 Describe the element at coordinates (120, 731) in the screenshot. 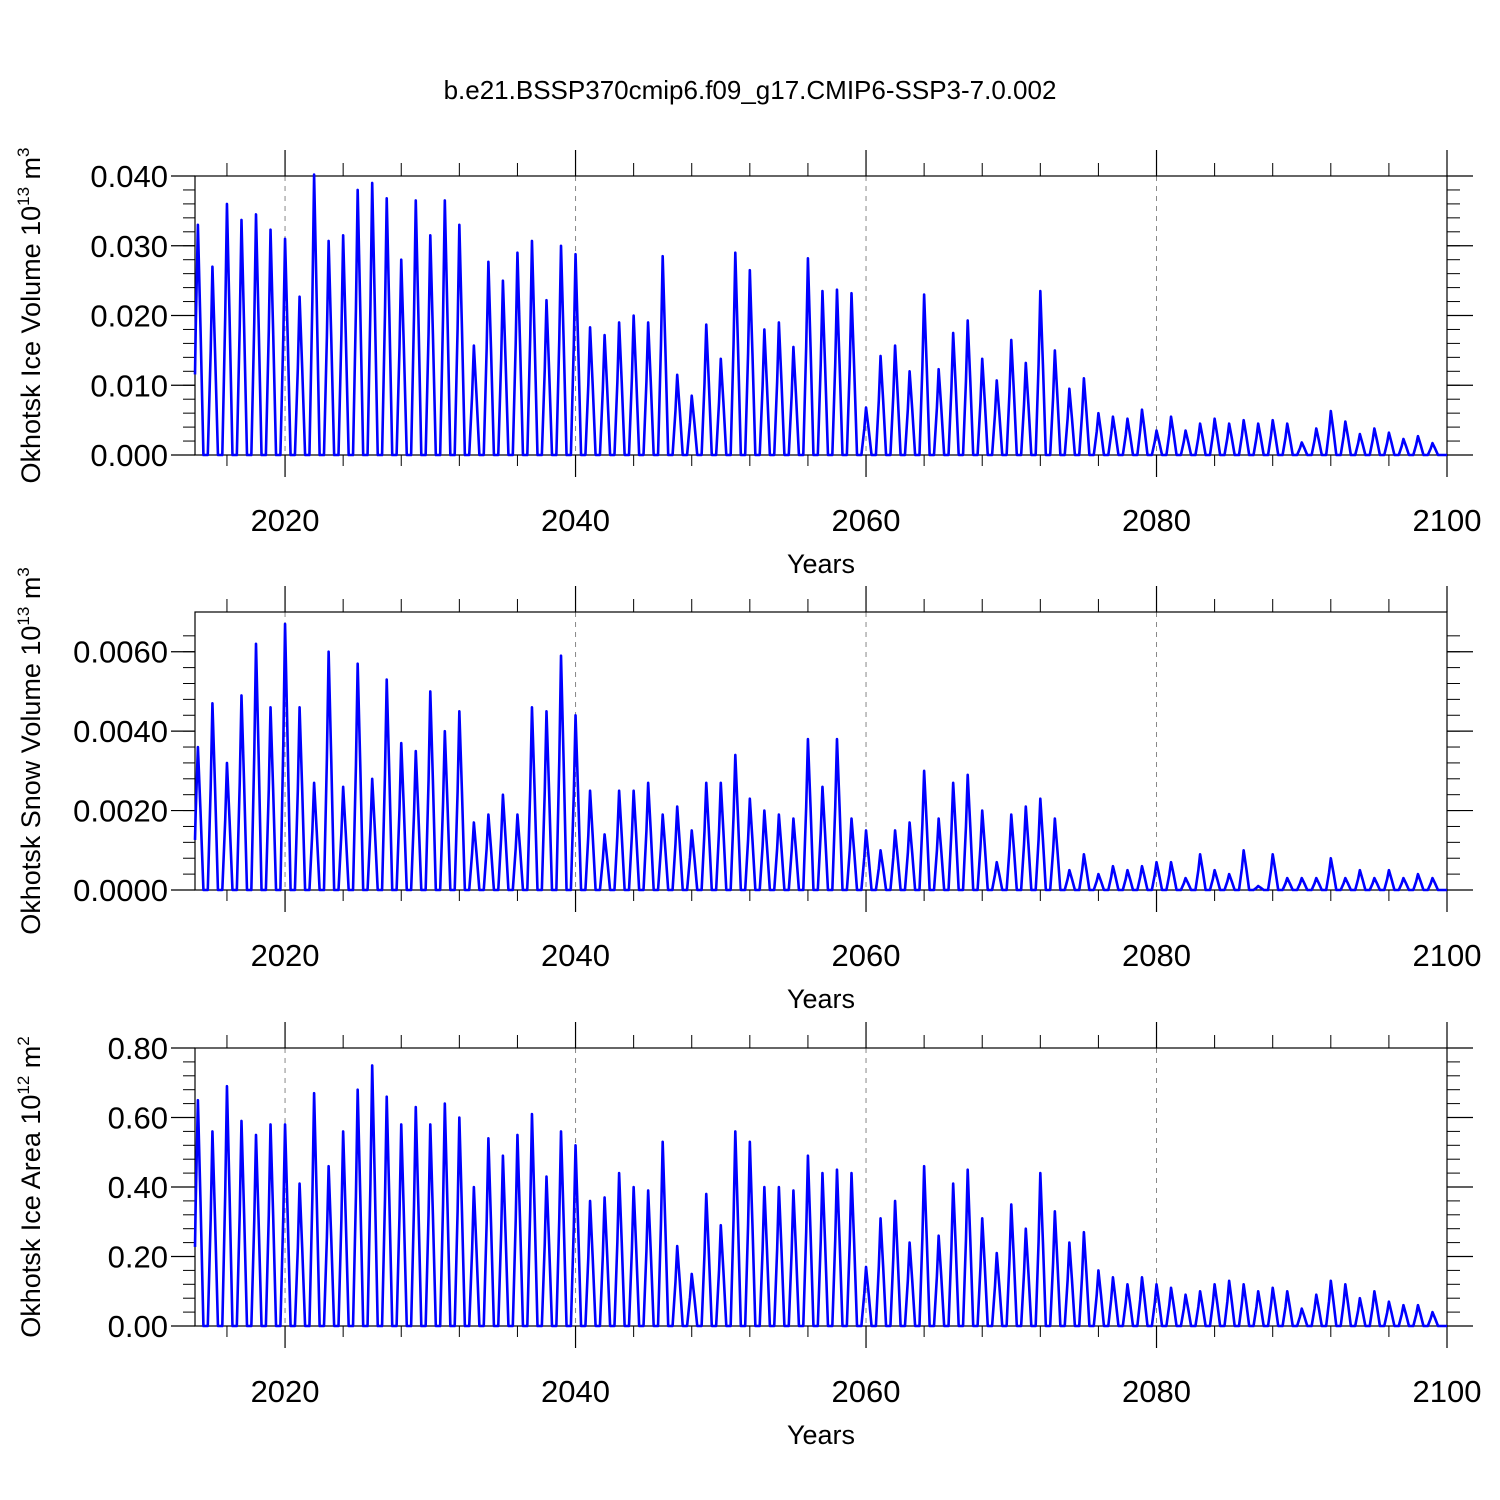

I see `y-tick-label-2: 0.0040` at that location.